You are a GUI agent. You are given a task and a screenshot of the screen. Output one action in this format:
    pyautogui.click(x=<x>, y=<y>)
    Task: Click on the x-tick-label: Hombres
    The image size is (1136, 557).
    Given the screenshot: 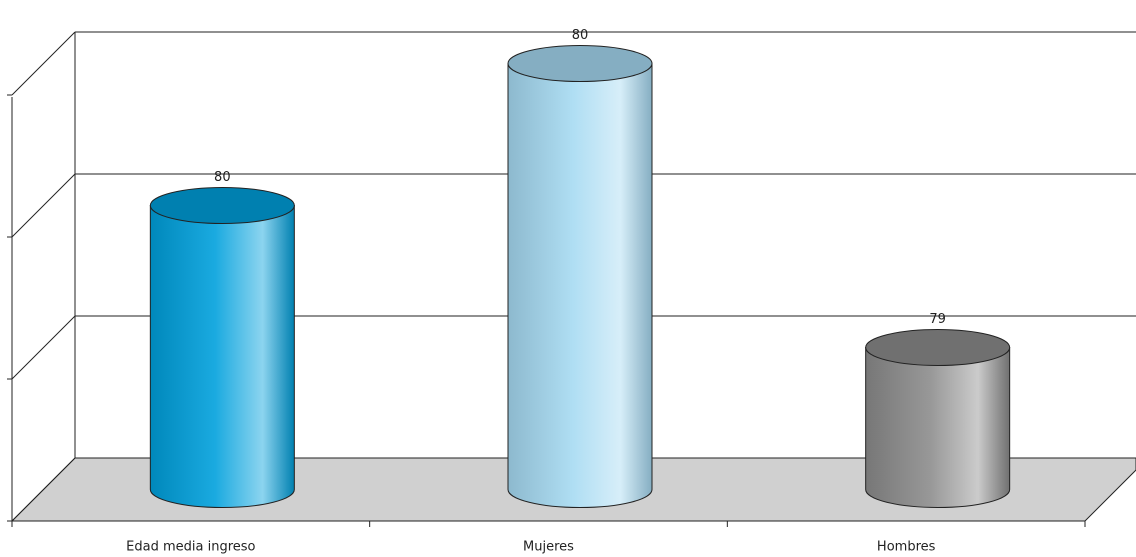 What is the action you would take?
    pyautogui.click(x=906, y=547)
    